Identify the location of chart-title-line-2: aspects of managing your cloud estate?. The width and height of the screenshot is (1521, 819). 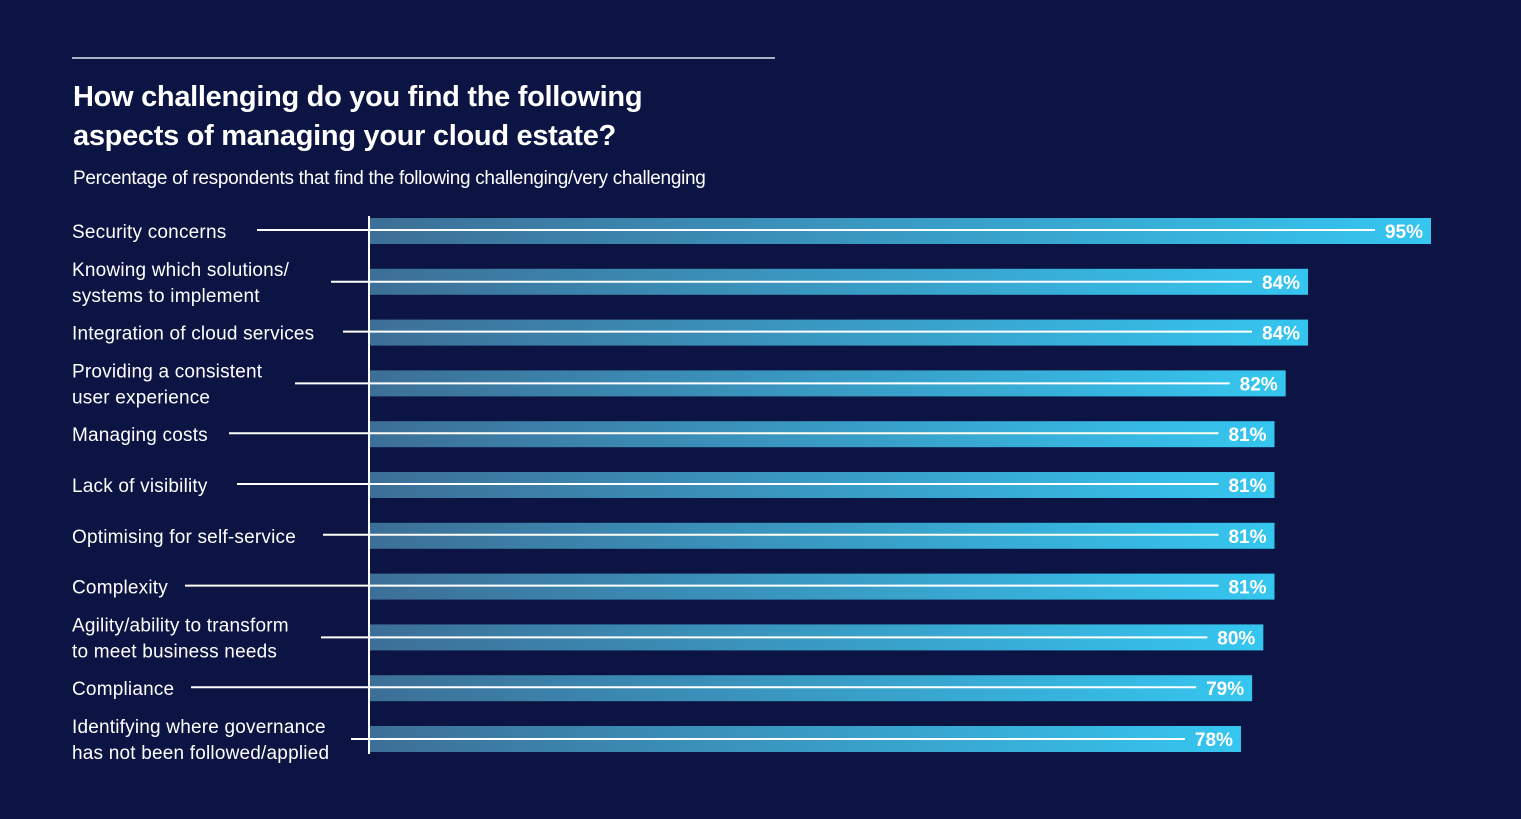
(344, 136).